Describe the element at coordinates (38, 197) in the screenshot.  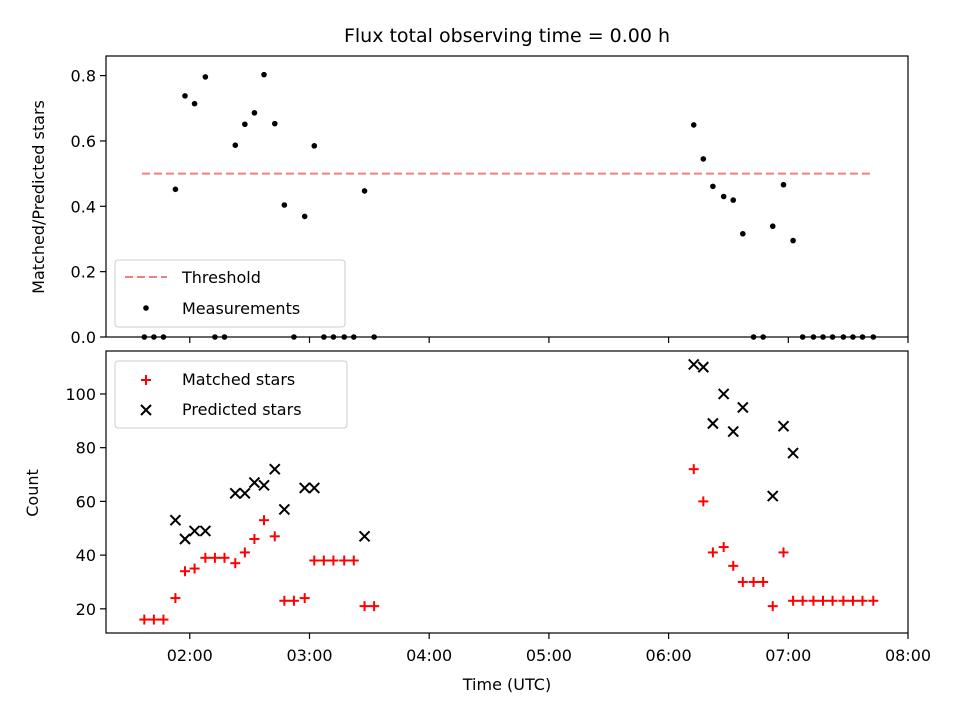
I see `top-y-axis-label: Matched/Predicted stars` at that location.